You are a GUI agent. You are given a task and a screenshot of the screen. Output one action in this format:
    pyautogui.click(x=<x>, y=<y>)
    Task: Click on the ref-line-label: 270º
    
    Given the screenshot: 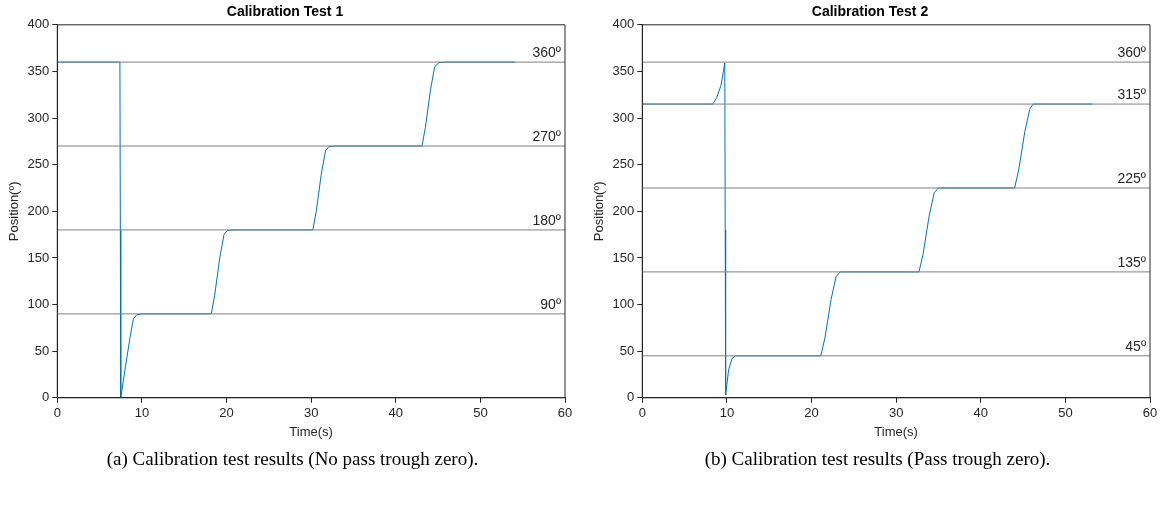 What is the action you would take?
    pyautogui.click(x=546, y=135)
    